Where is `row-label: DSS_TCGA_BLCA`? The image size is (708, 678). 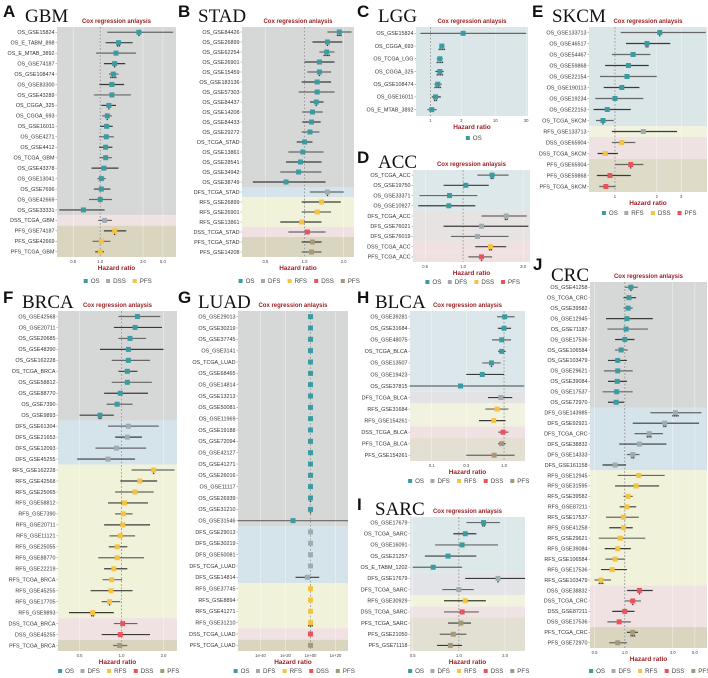 row-label: DSS_TCGA_BLCA is located at coordinates (384, 433).